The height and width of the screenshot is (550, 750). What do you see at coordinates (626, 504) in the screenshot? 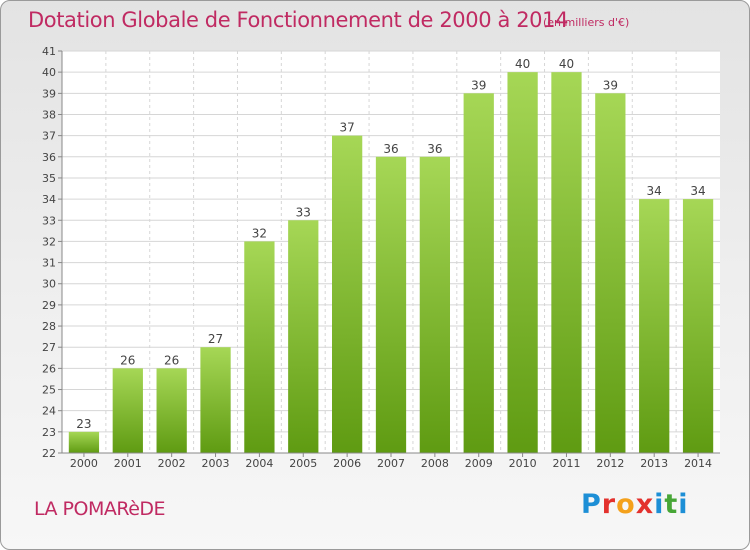
I see `logo-letter: o` at bounding box center [626, 504].